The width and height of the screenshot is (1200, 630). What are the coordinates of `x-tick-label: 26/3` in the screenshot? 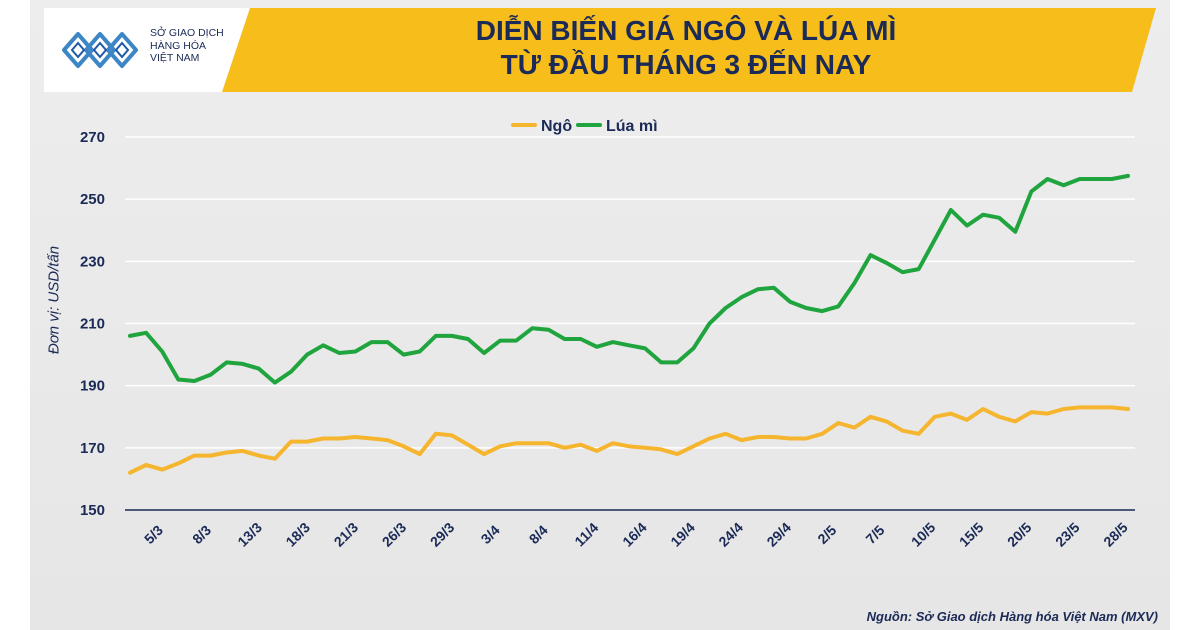 It's located at (394, 534).